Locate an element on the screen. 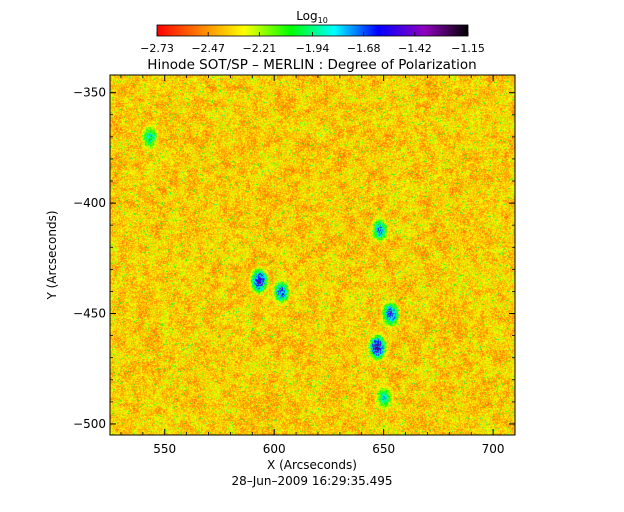  x-tick-label: 650 is located at coordinates (383, 449).